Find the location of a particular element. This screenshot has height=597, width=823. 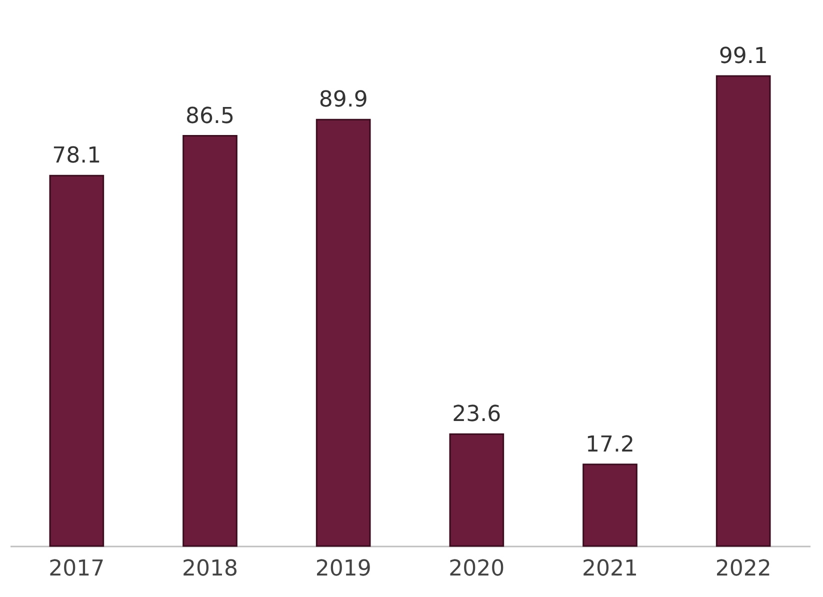

data-label: 99.1 is located at coordinates (743, 56).